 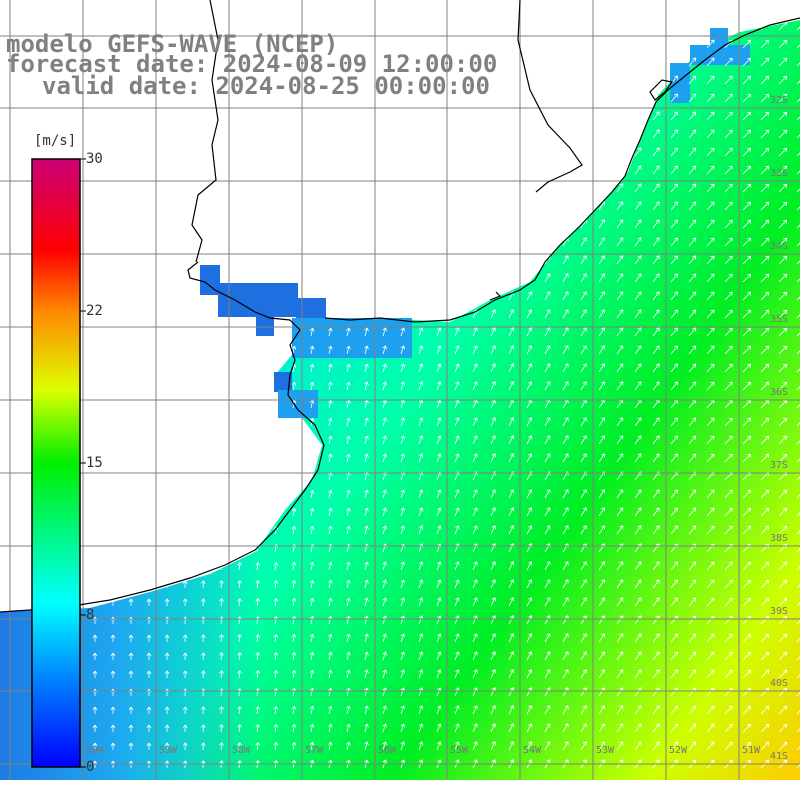 I want to click on montevideo-coast, so click(x=495, y=296).